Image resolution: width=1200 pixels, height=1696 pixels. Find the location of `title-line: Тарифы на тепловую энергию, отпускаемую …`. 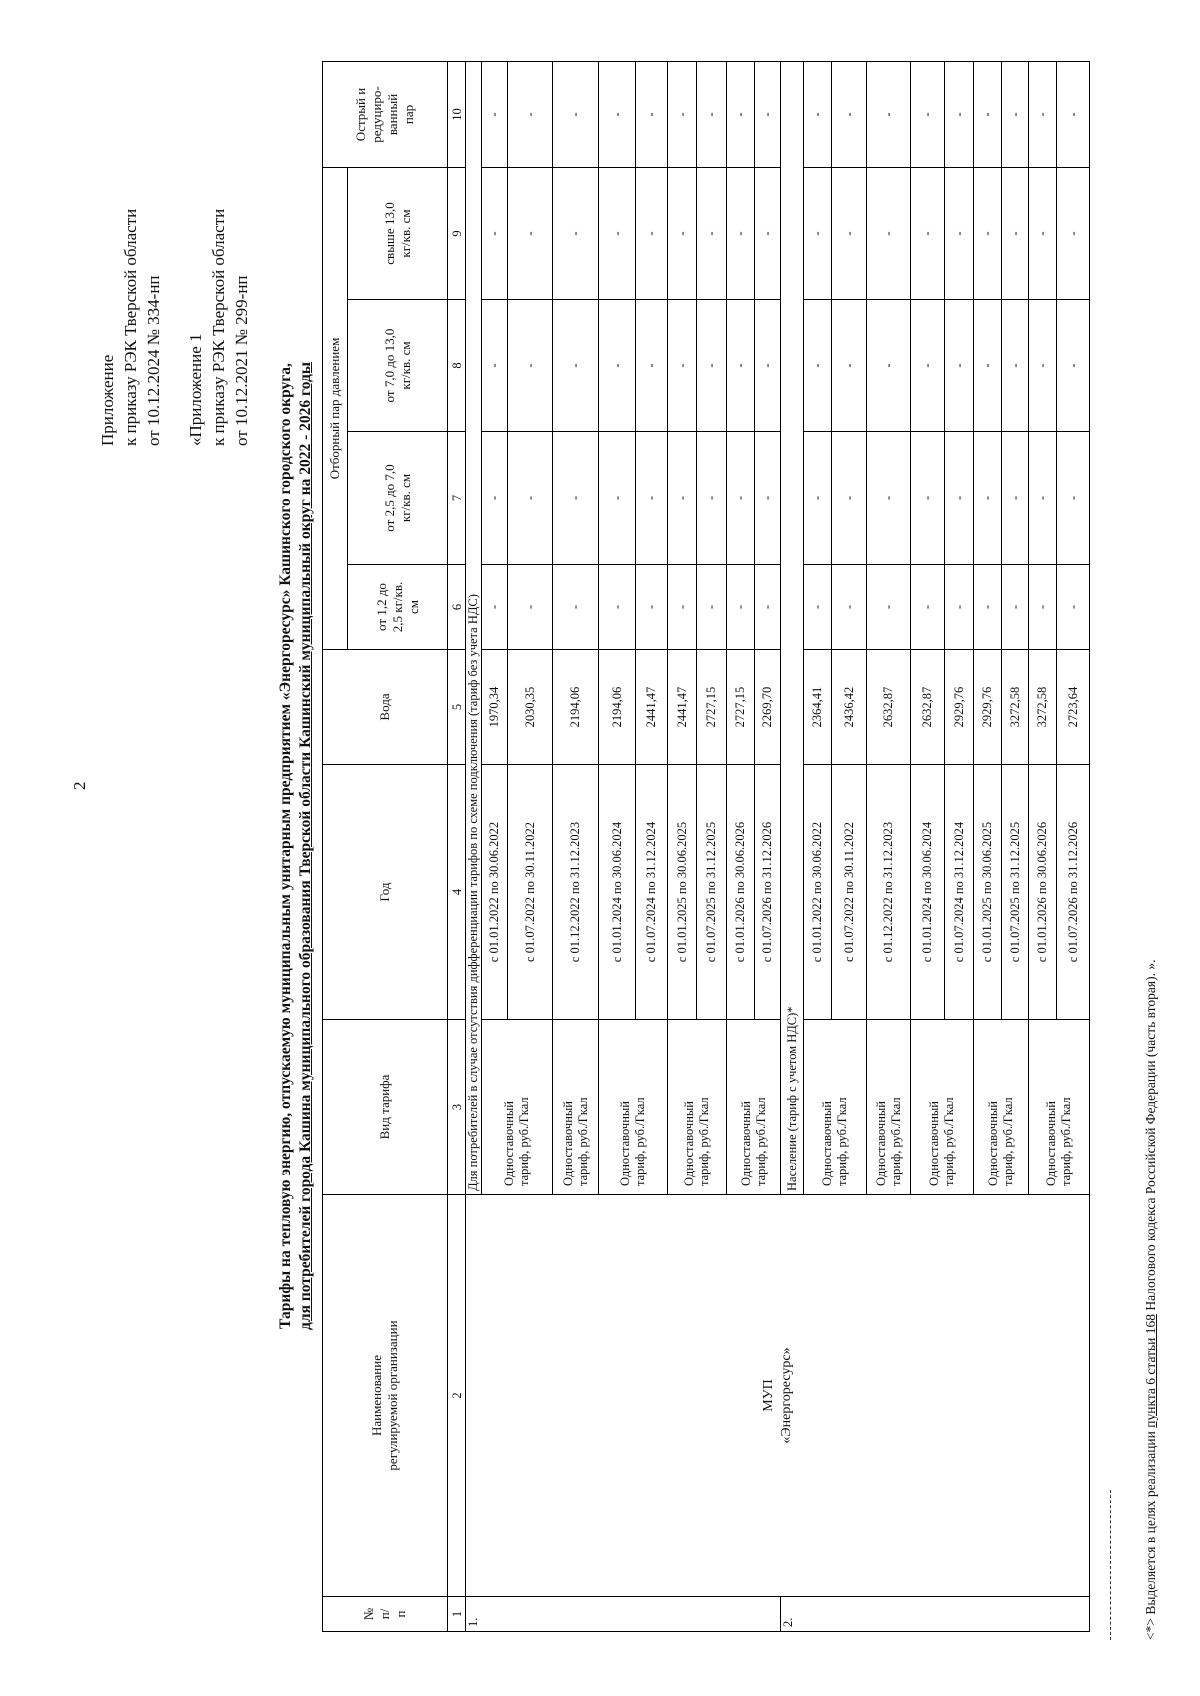

title-line: Тарифы на тепловую энергию, отпускаемую … is located at coordinates (285, 846).